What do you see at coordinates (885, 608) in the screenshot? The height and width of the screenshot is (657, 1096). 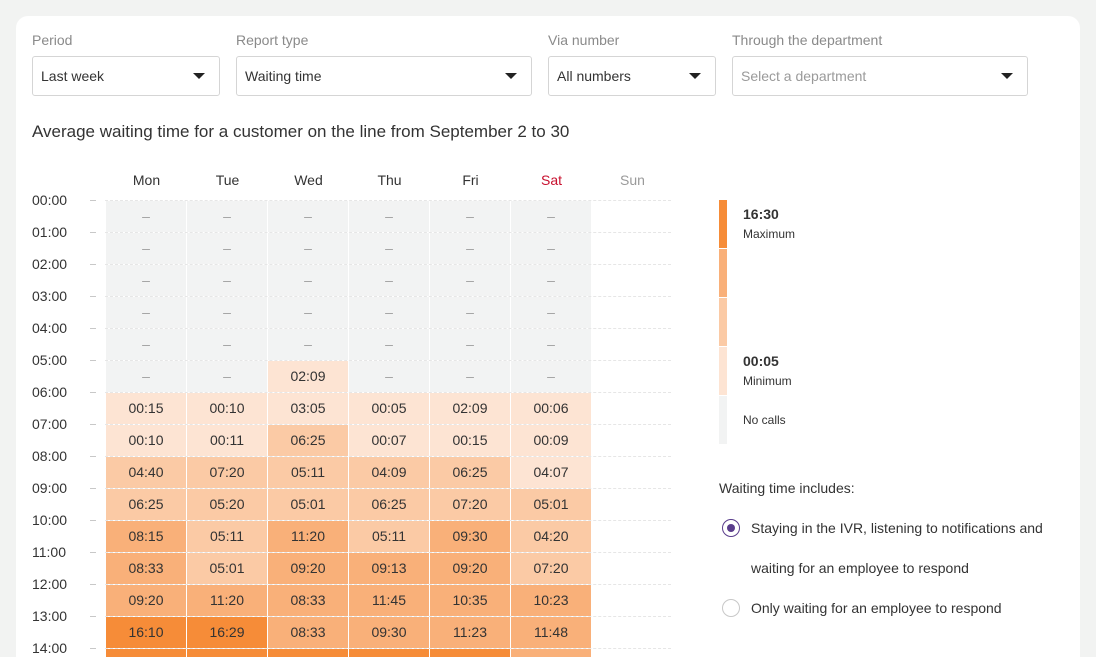 I see `radio-option-employee: Only waiting for an employee to respond` at bounding box center [885, 608].